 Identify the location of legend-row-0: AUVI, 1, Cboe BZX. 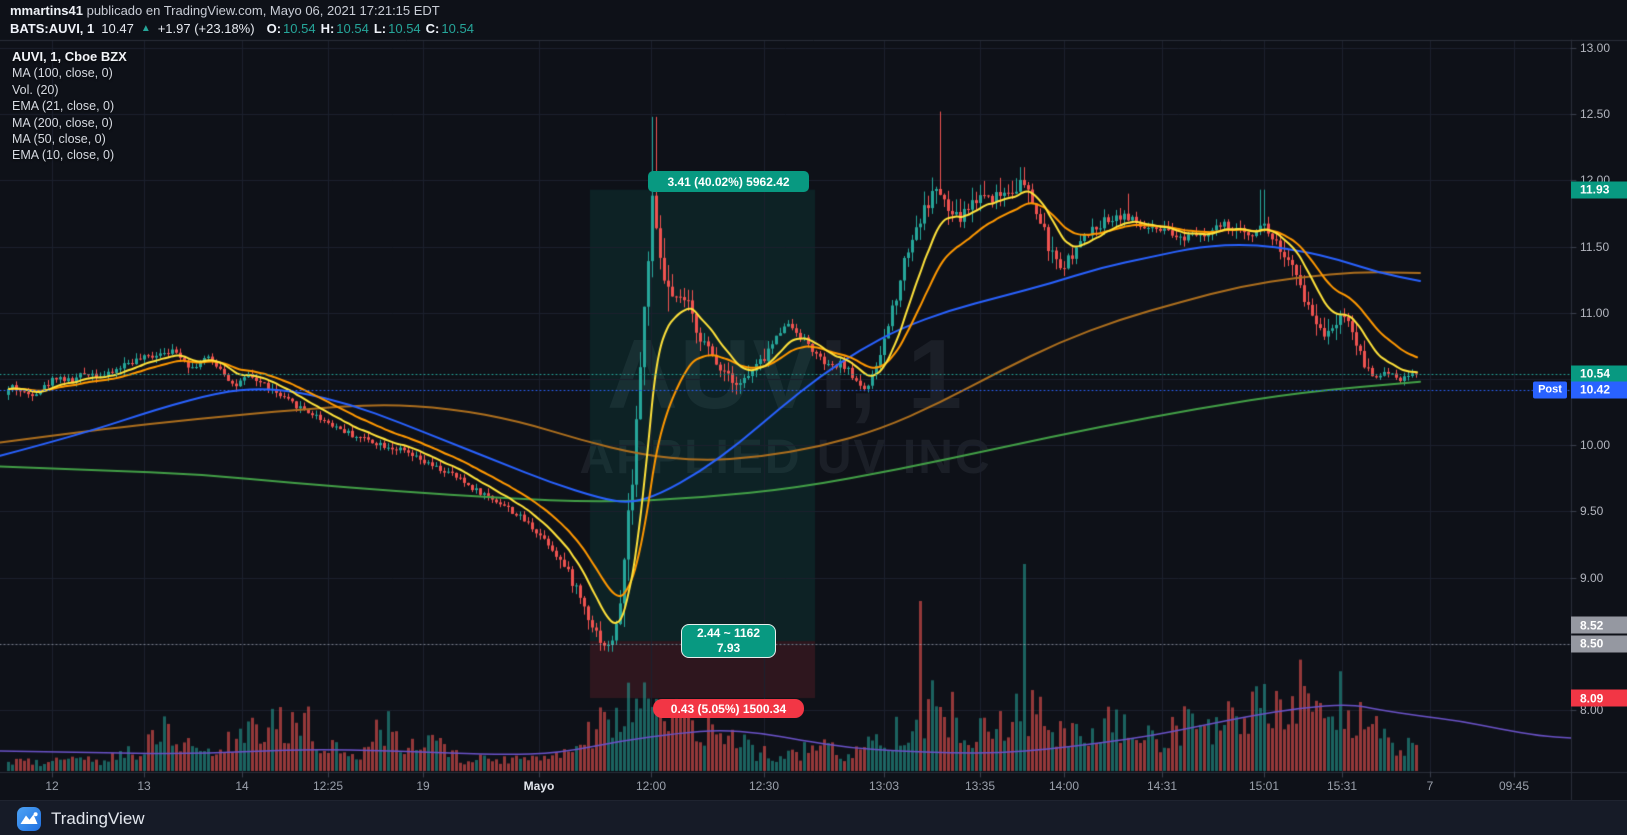
(69, 56).